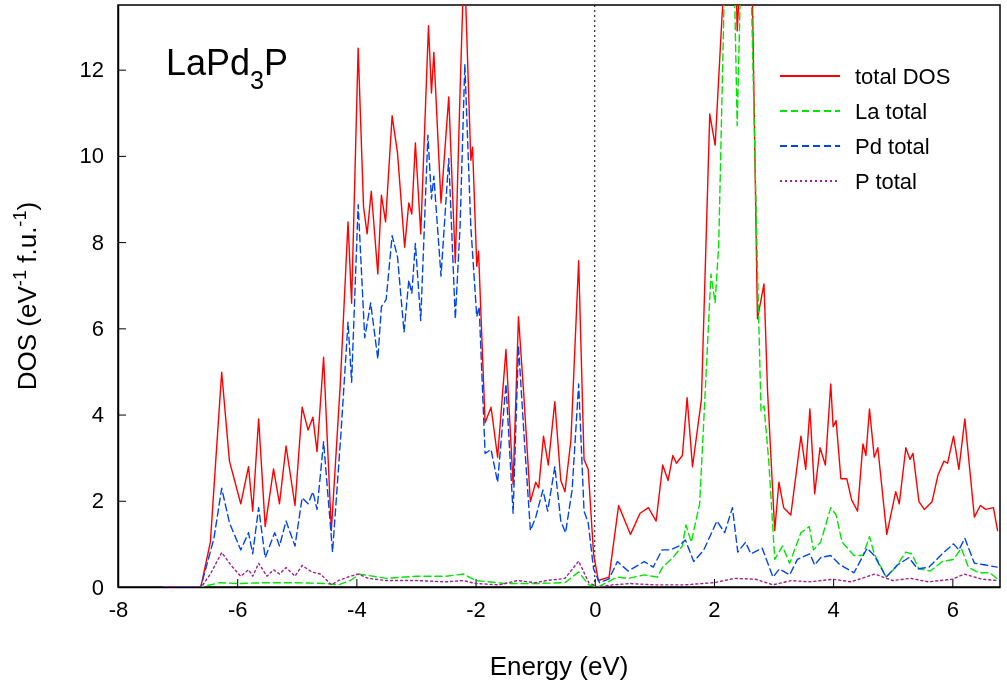  What do you see at coordinates (559, 666) in the screenshot?
I see `x-axis-title: Energy (eV)` at bounding box center [559, 666].